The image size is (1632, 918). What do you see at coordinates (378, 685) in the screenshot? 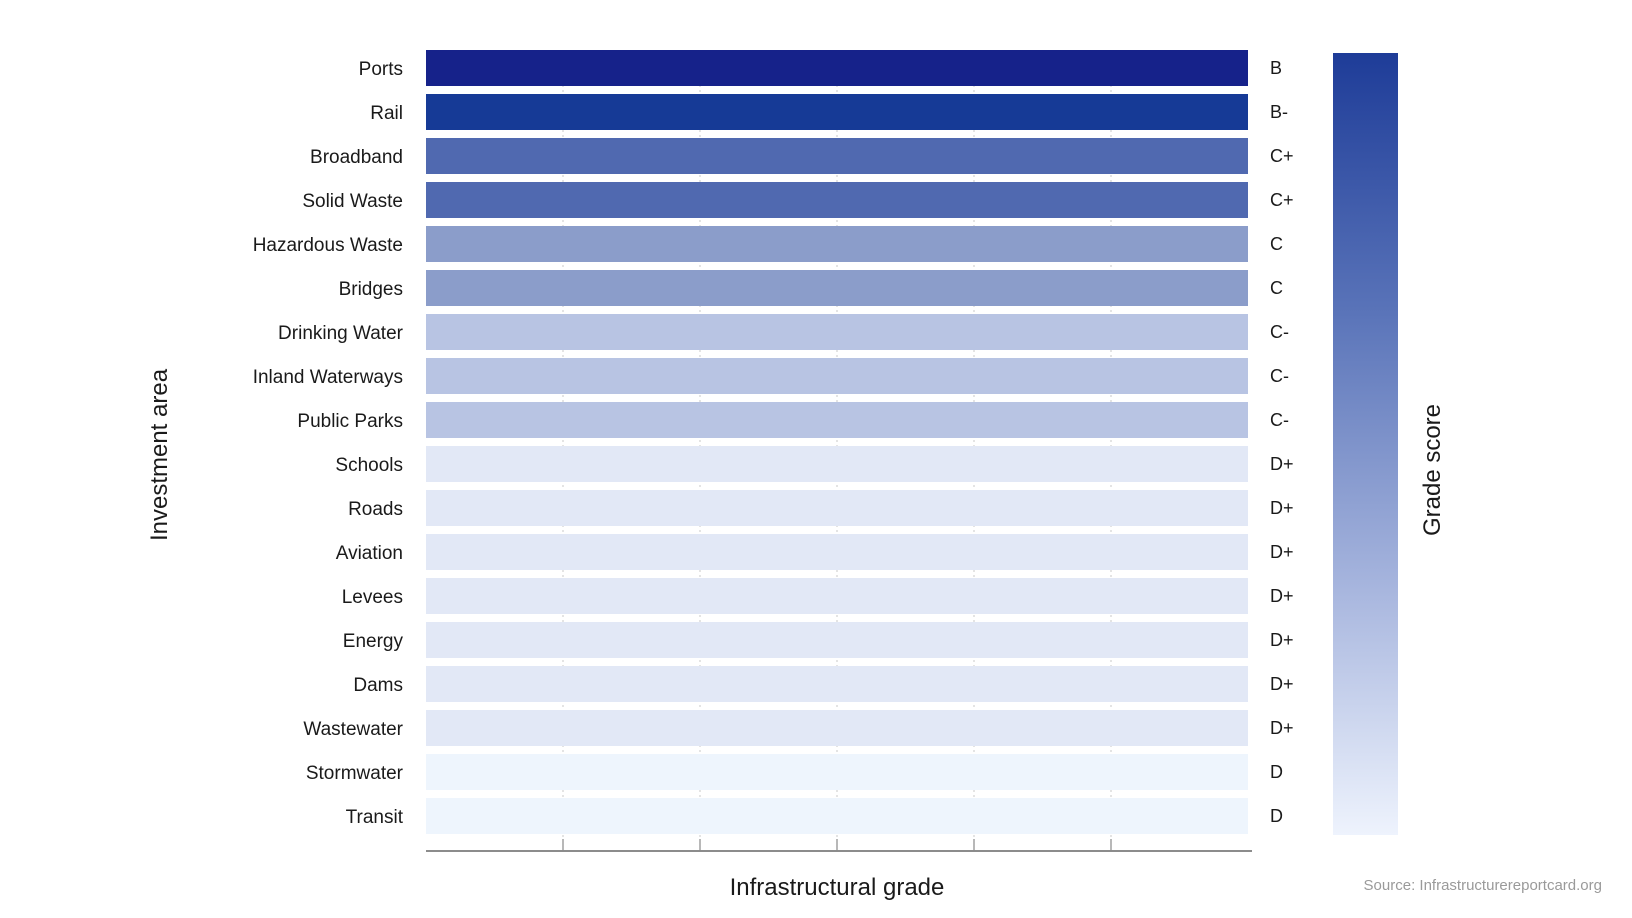
I see `category-label: Dams` at bounding box center [378, 685].